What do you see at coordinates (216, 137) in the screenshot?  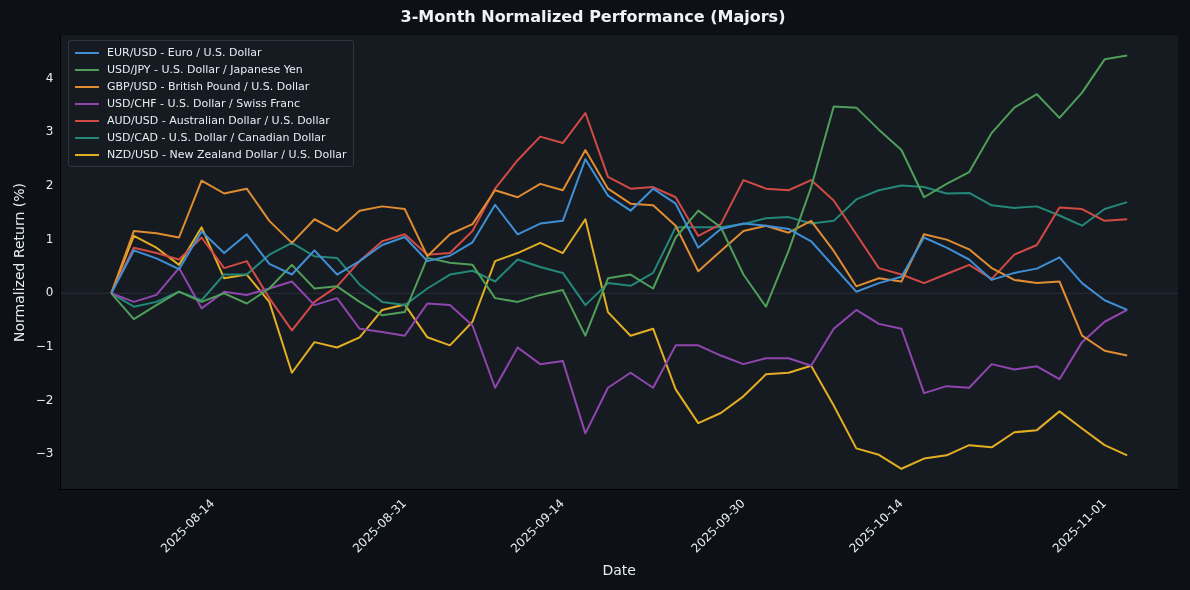 I see `legend-label: USD/CAD - U.S. Dollar / Canadian Dollar` at bounding box center [216, 137].